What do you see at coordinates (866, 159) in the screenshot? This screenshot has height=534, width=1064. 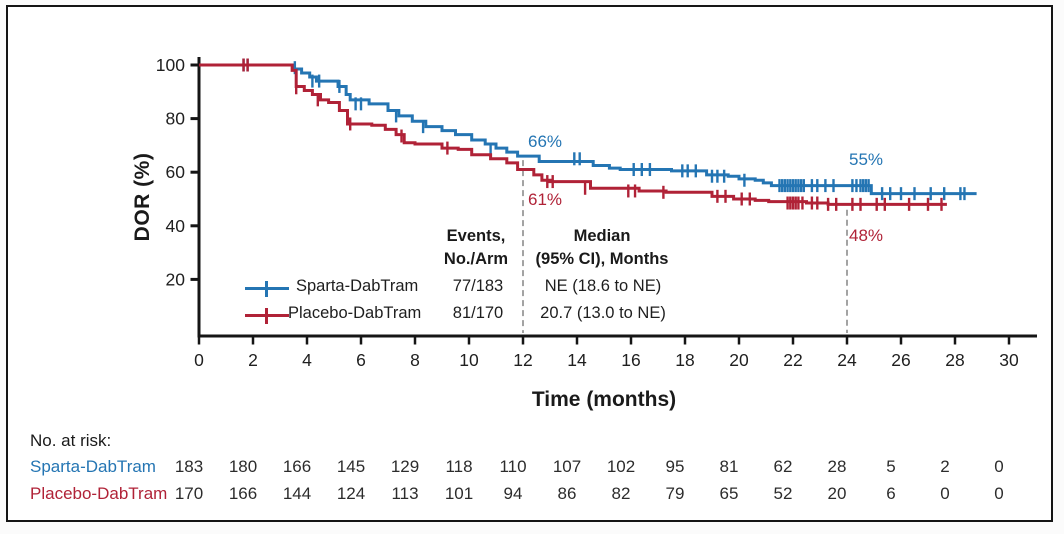 I see `annotation-24mo-sparta: 55%` at bounding box center [866, 159].